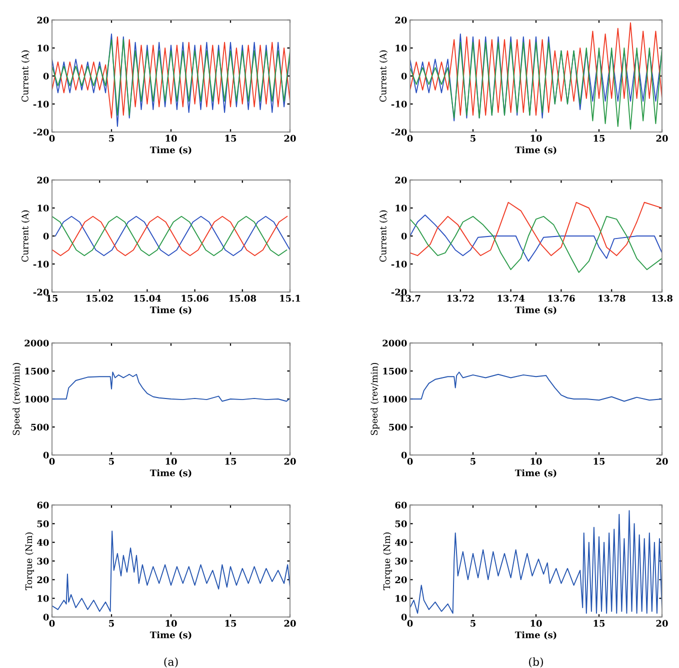  I want to click on x-tick-label: 13.78, so click(612, 298).